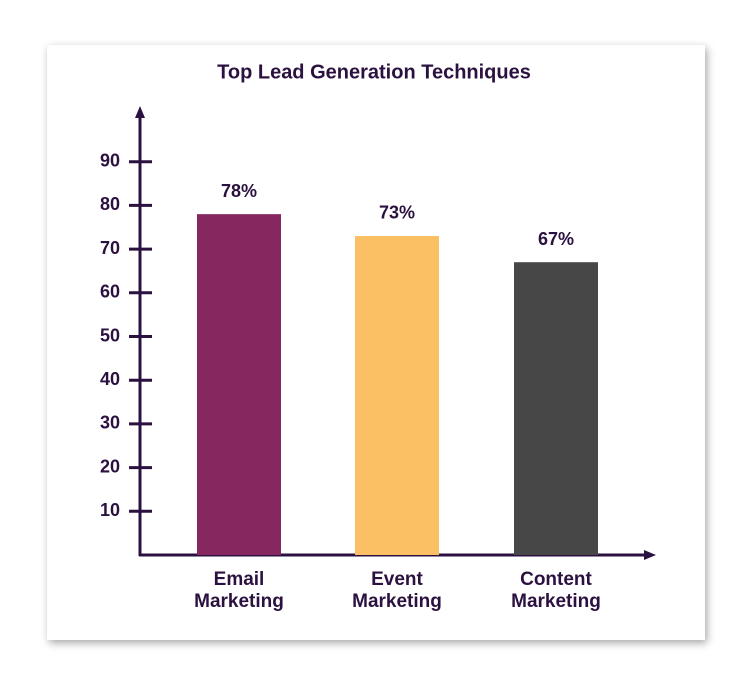 This screenshot has height=684, width=750. I want to click on y-axis-arrow, so click(140, 112).